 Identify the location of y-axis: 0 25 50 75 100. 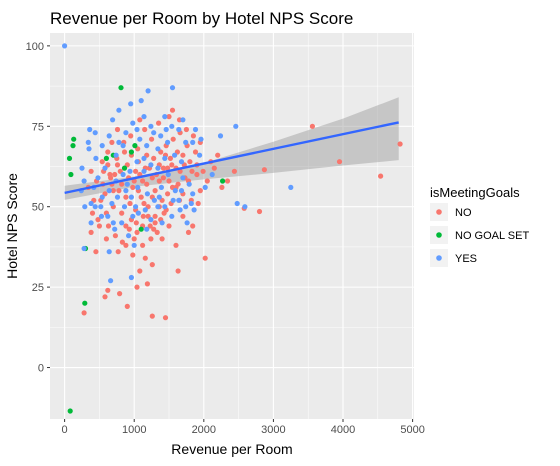
(38, 208).